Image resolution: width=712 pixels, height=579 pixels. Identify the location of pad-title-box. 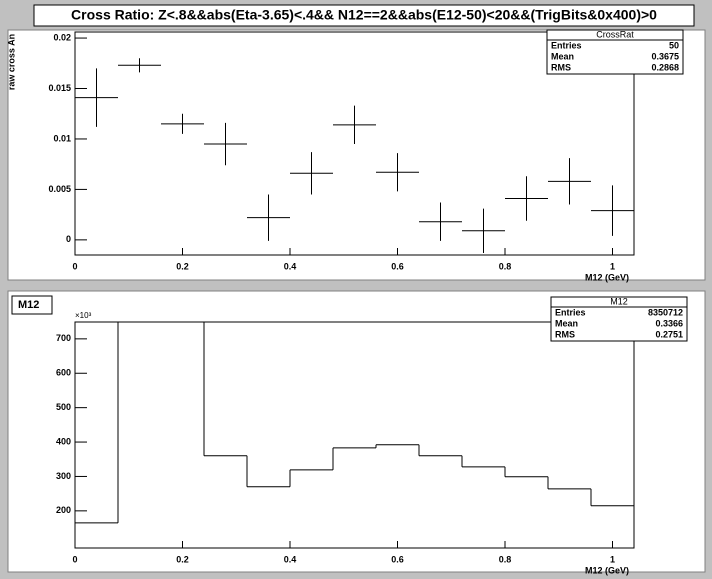
(32, 305).